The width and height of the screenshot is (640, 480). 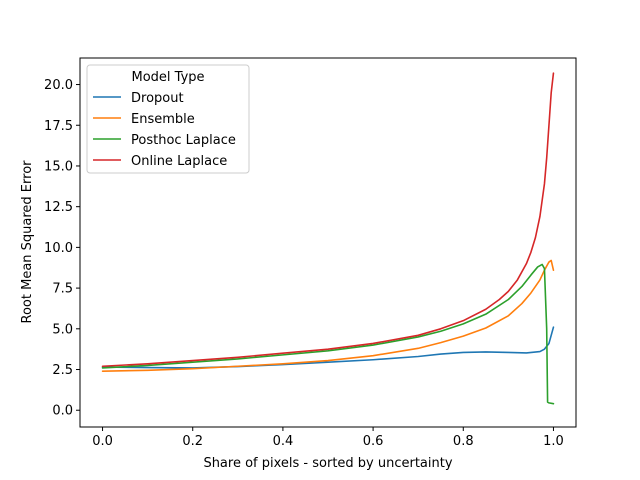 I want to click on x-tick-label: 0.4, so click(x=283, y=441).